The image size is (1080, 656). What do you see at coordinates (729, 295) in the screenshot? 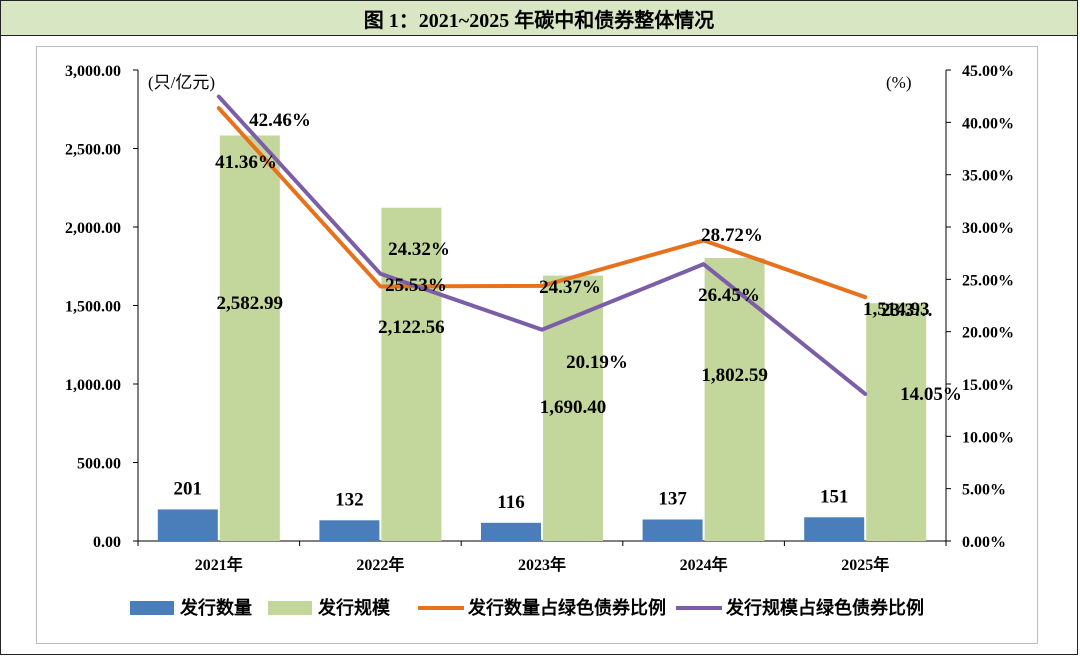
I see `scale-ratio-label: 26.45%` at bounding box center [729, 295].